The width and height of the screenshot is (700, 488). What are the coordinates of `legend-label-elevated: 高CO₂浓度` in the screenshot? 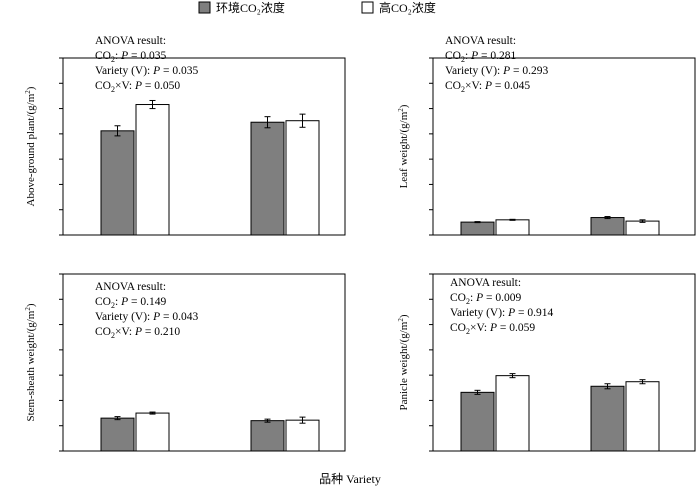 It's located at (407, 7).